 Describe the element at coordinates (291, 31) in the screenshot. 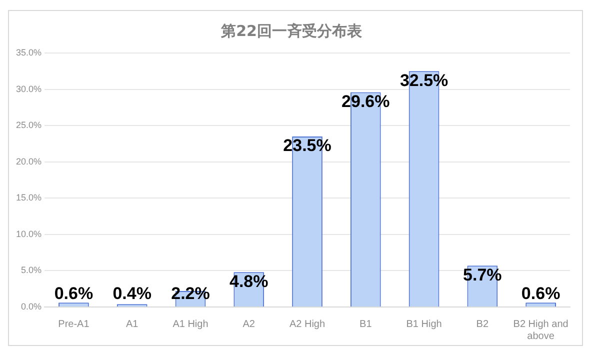

I see `chart-title: 第22回一斉受分布表` at that location.